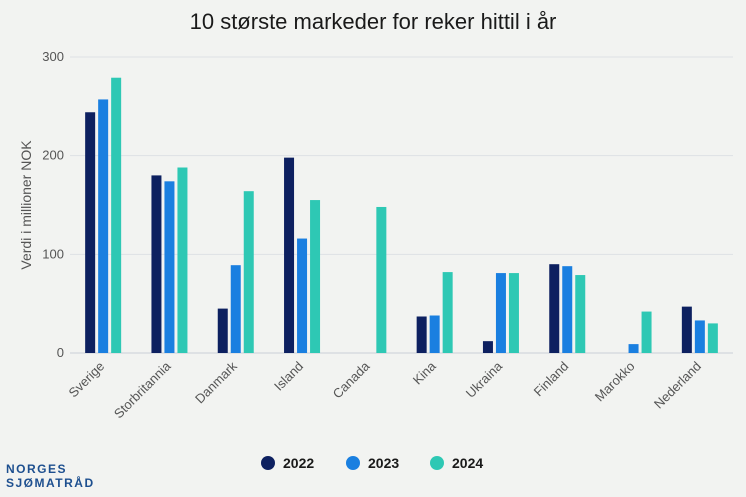 The height and width of the screenshot is (497, 746). I want to click on bar-storbritannia-2024, so click(182, 260).